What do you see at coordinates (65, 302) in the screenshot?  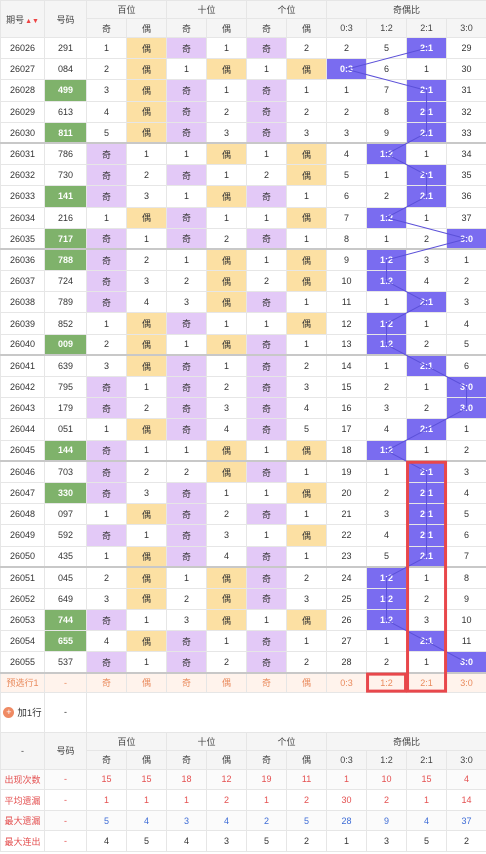 I see `number-cell: 789` at bounding box center [65, 302].